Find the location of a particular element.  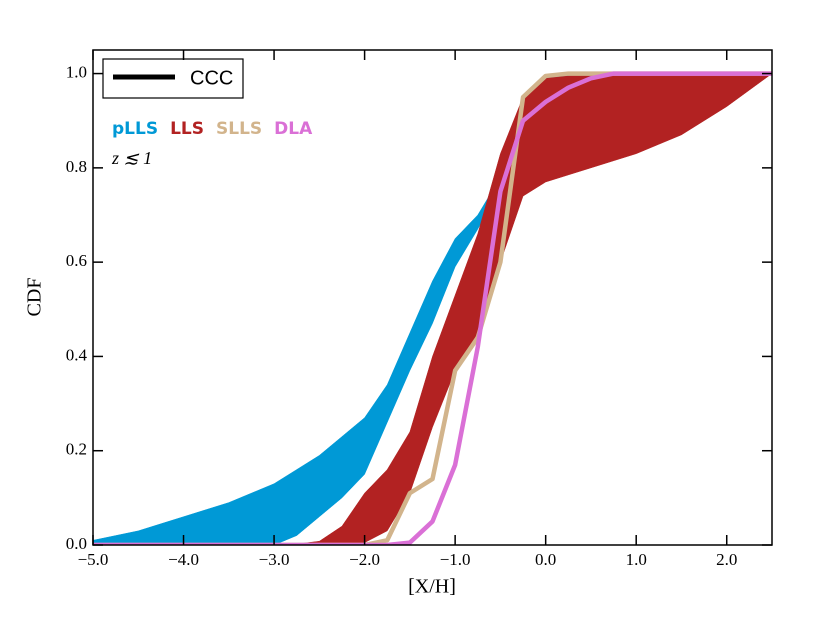

y-tick-label: 0.6 is located at coordinates (76, 260).